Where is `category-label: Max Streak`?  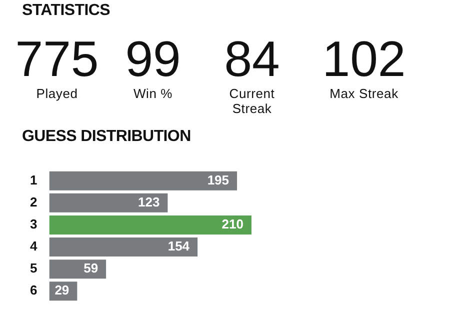 category-label: Max Streak is located at coordinates (364, 93).